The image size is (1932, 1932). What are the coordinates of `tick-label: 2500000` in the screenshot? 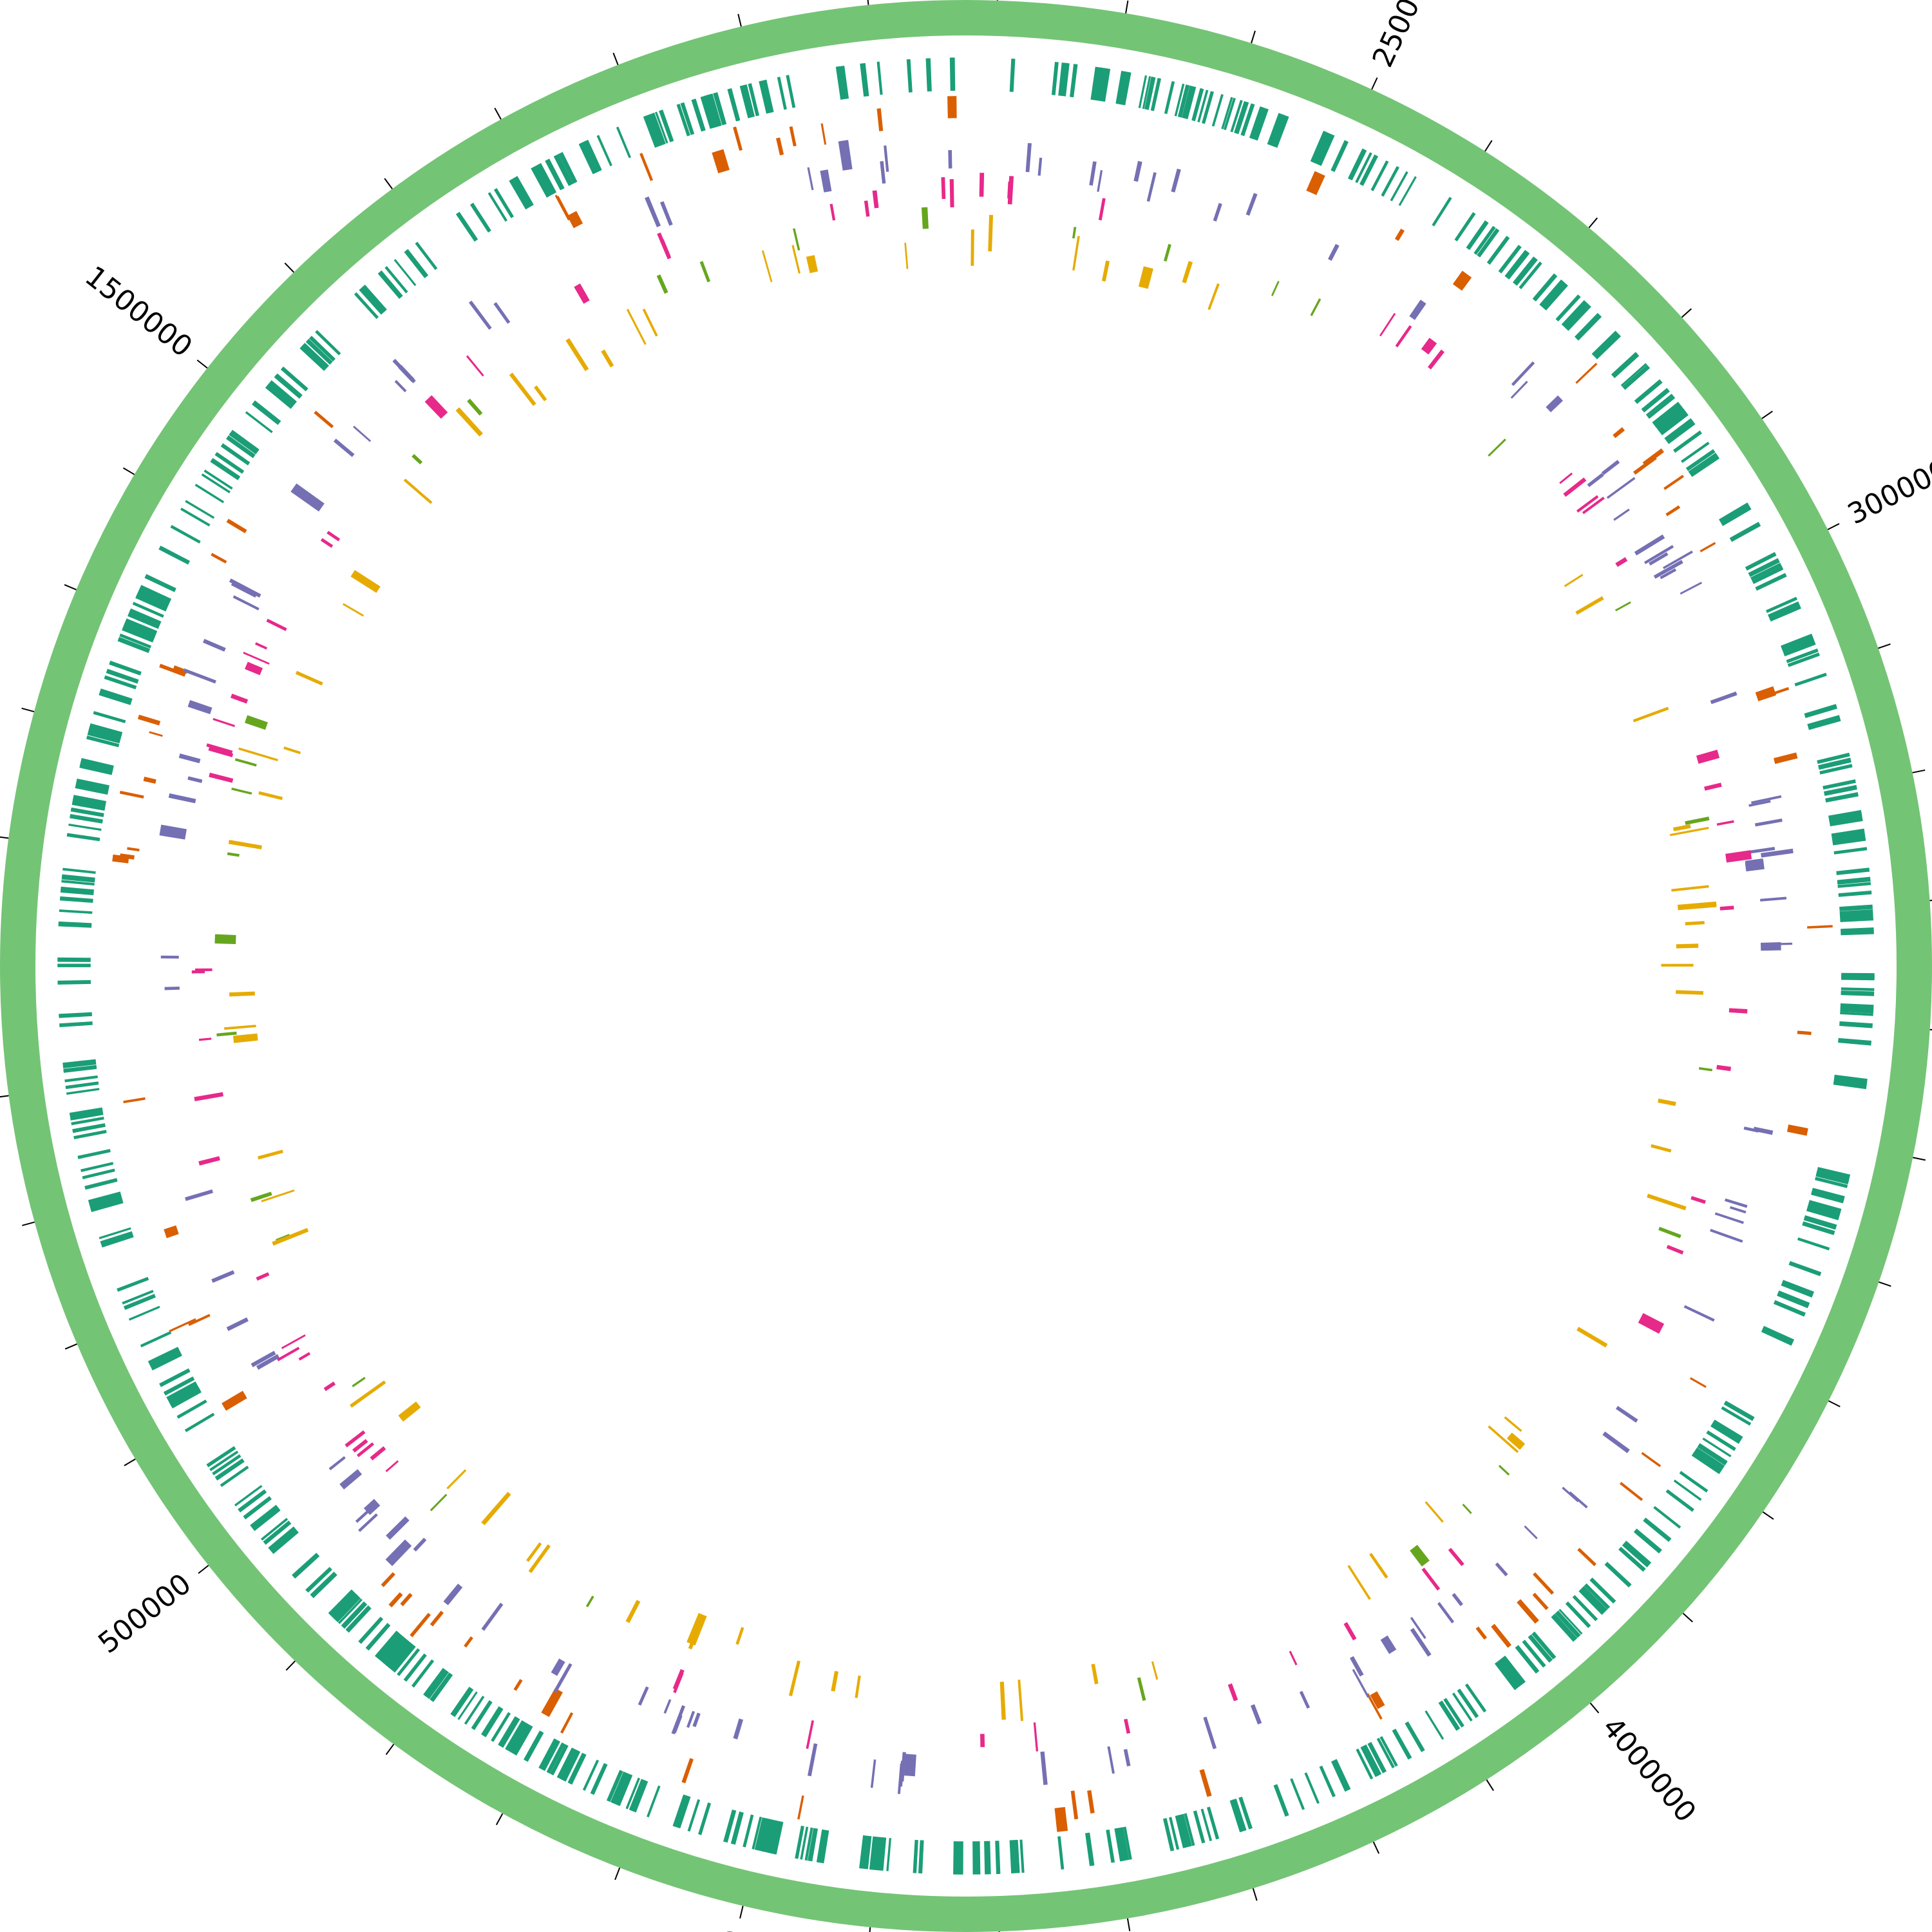 It's located at (1409, 36).